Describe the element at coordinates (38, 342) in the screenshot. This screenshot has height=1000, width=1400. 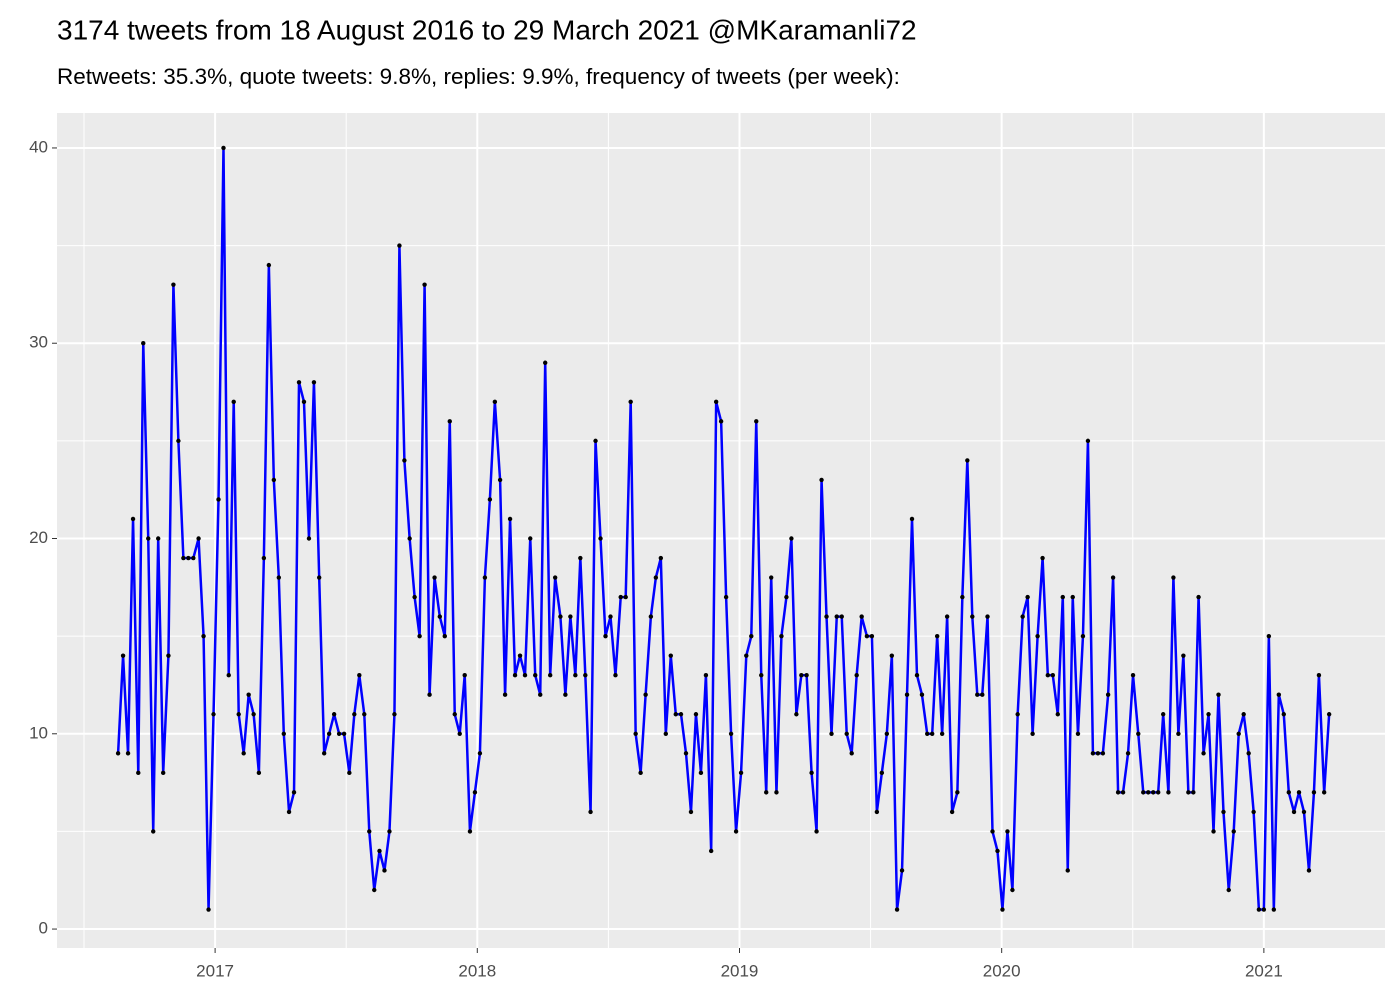
I see `y-tick-label: 30` at that location.